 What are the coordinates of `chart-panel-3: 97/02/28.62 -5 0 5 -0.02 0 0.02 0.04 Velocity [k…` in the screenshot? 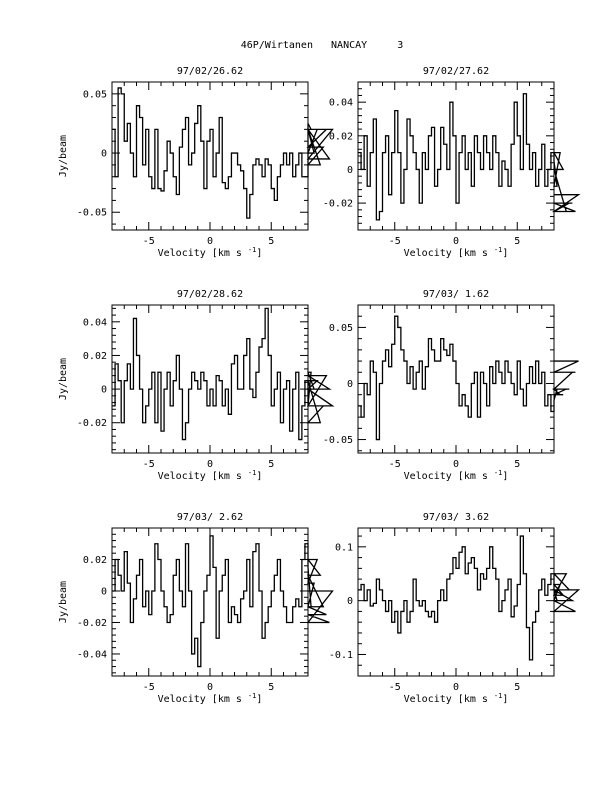 It's located at (196, 385).